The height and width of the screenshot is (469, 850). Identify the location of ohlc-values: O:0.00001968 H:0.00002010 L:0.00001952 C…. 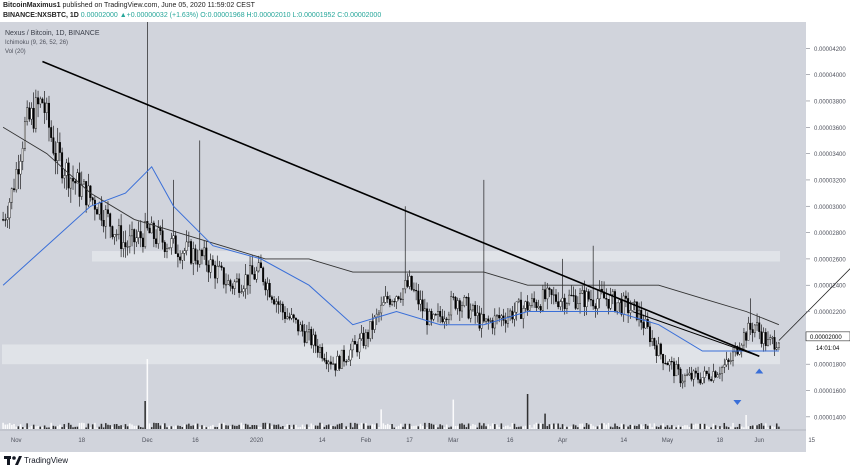
(291, 15).